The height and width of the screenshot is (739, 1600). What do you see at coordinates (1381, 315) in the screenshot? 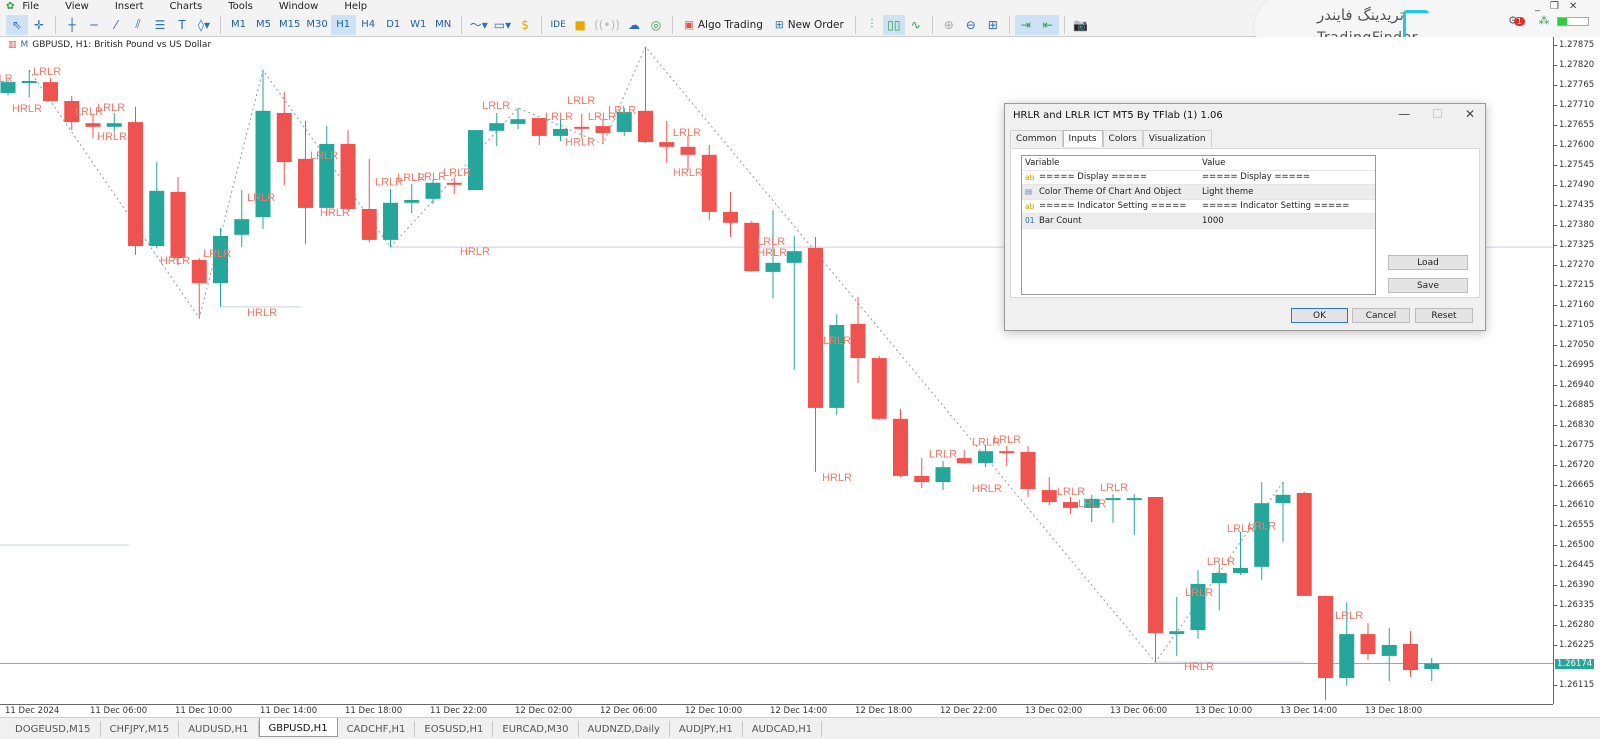
I see `cancel-button: Cancel` at bounding box center [1381, 315].